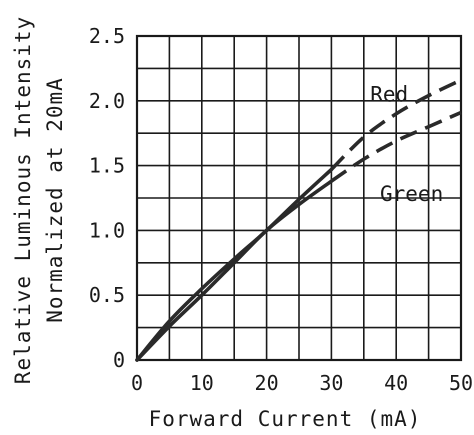  What do you see at coordinates (389, 94) in the screenshot?
I see `series-label-red: Red` at bounding box center [389, 94].